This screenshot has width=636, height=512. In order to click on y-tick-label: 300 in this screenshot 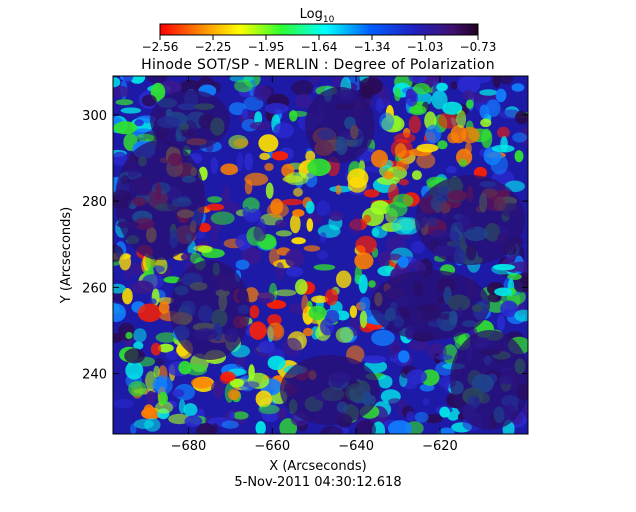, I will do `click(94, 116)`.